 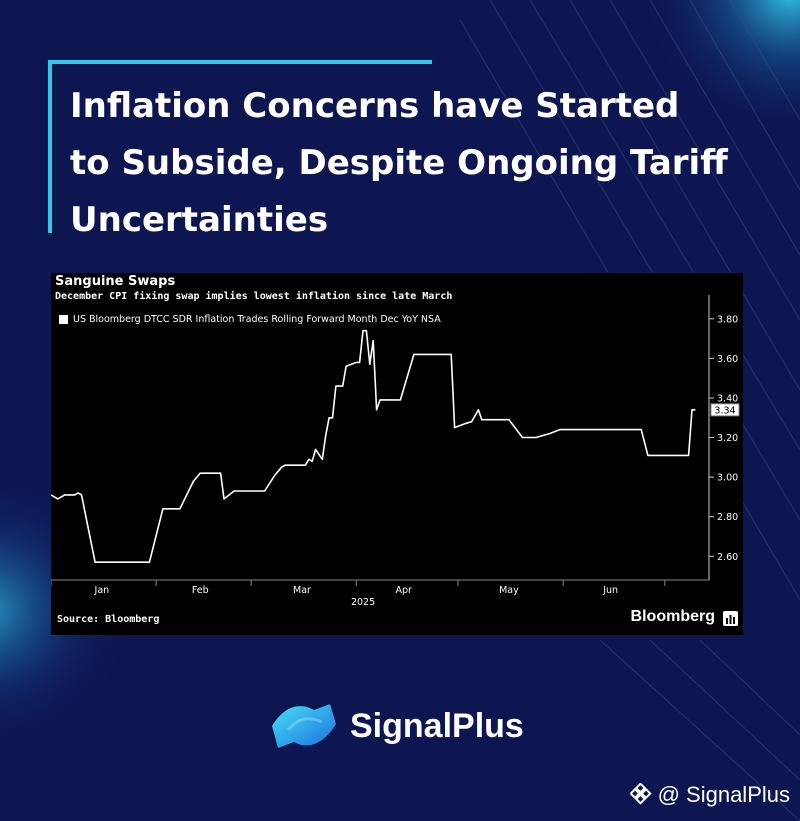 What do you see at coordinates (363, 602) in the screenshot?
I see `x-year-label: 2025` at bounding box center [363, 602].